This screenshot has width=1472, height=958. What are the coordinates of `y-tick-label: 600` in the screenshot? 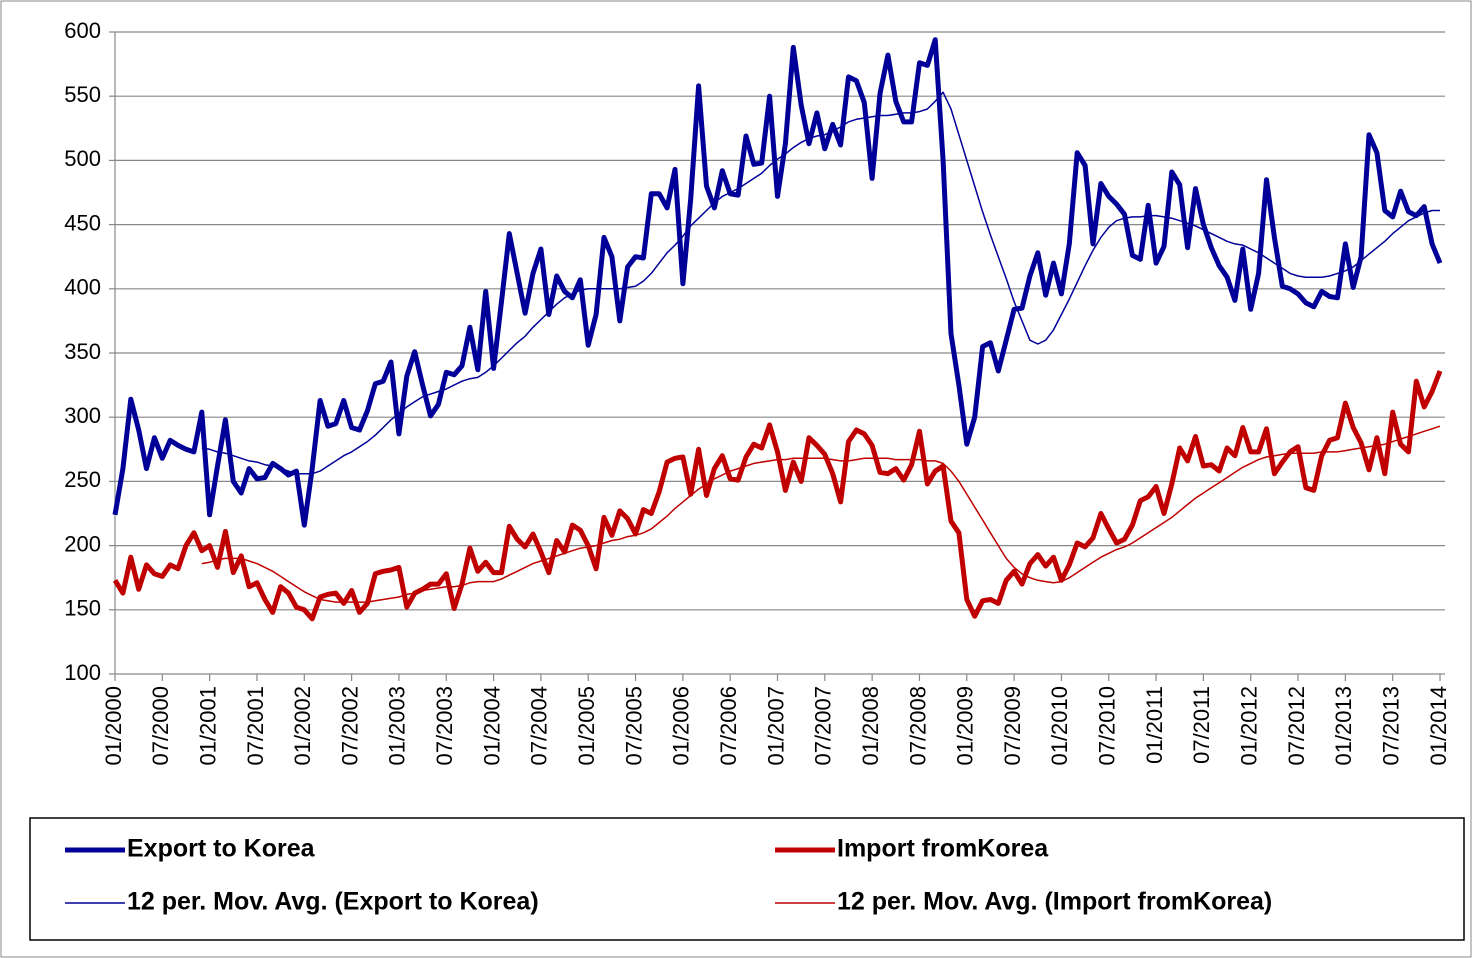 It's located at (82, 30).